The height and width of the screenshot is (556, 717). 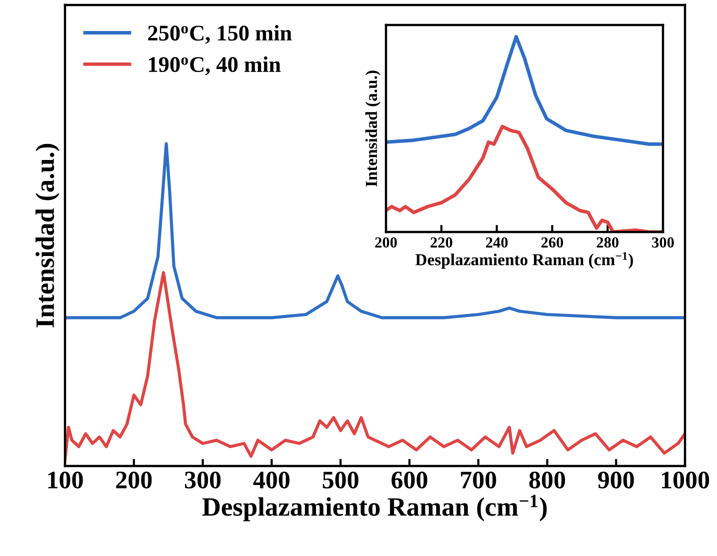 I want to click on x-tick-label: 260, so click(x=552, y=242).